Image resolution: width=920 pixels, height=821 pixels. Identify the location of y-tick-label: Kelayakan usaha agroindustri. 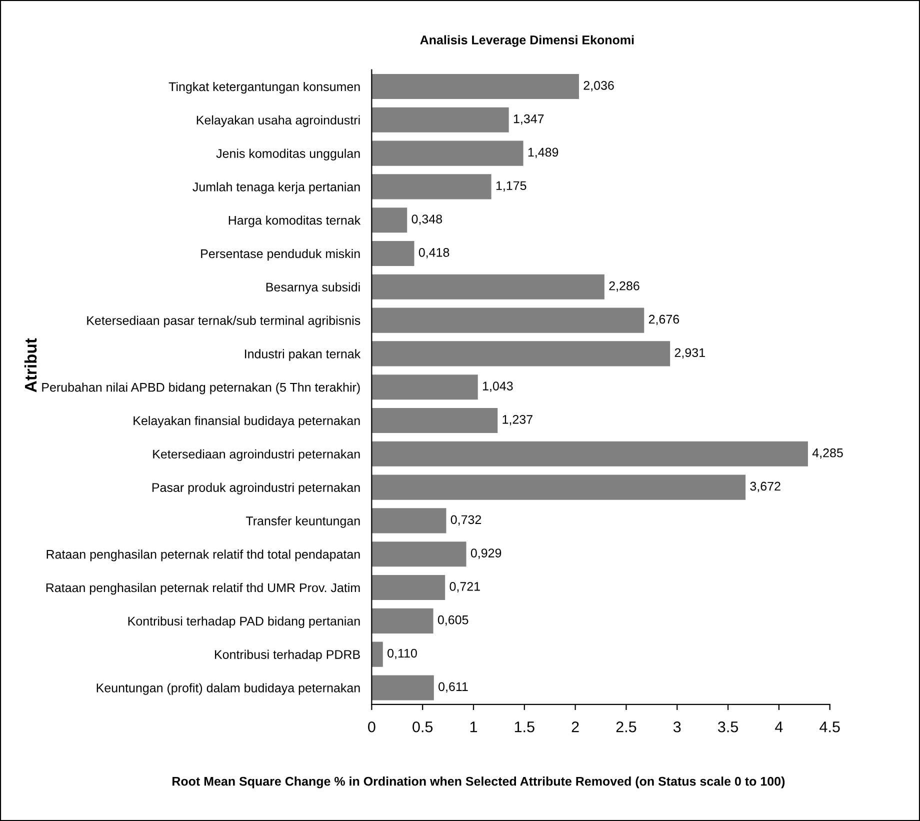
(278, 121).